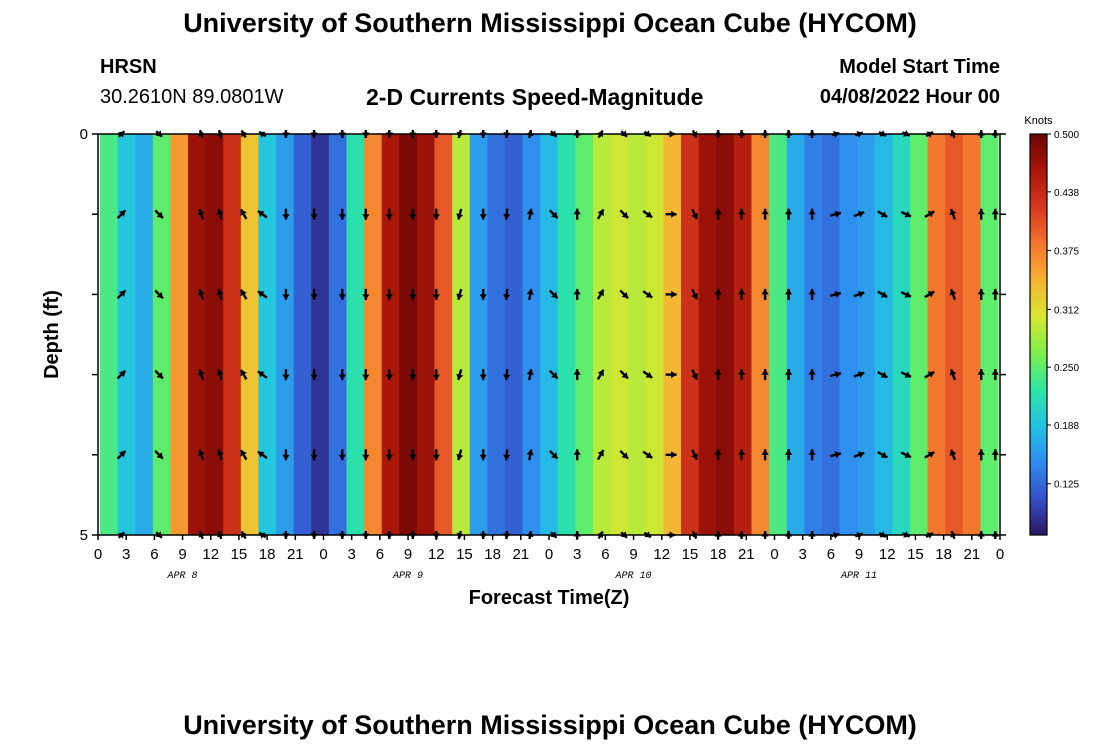 This screenshot has width=1100, height=750. I want to click on colorbar-tick-label: 0.438, so click(1066, 193).